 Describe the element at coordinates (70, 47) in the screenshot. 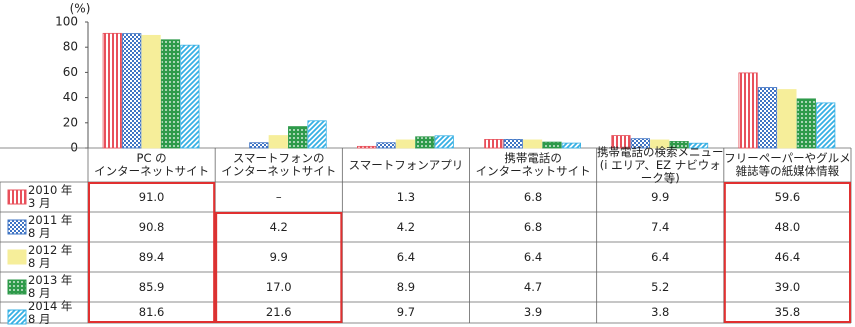

I see `y-tick-label: 80` at that location.